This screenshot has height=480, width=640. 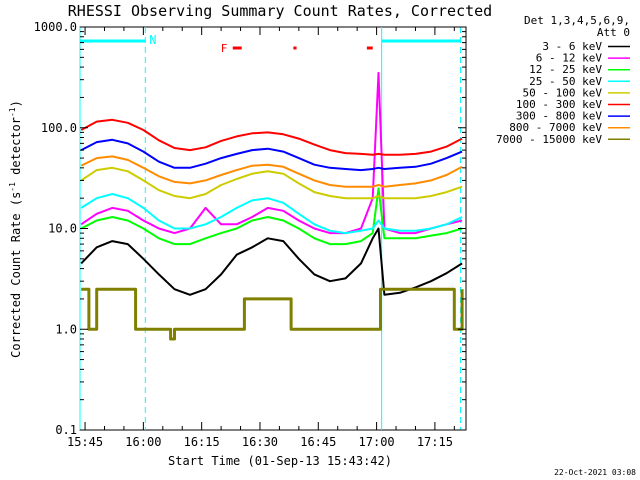 What do you see at coordinates (16, 103) in the screenshot?
I see `y-axis-label-end: )` at bounding box center [16, 103].